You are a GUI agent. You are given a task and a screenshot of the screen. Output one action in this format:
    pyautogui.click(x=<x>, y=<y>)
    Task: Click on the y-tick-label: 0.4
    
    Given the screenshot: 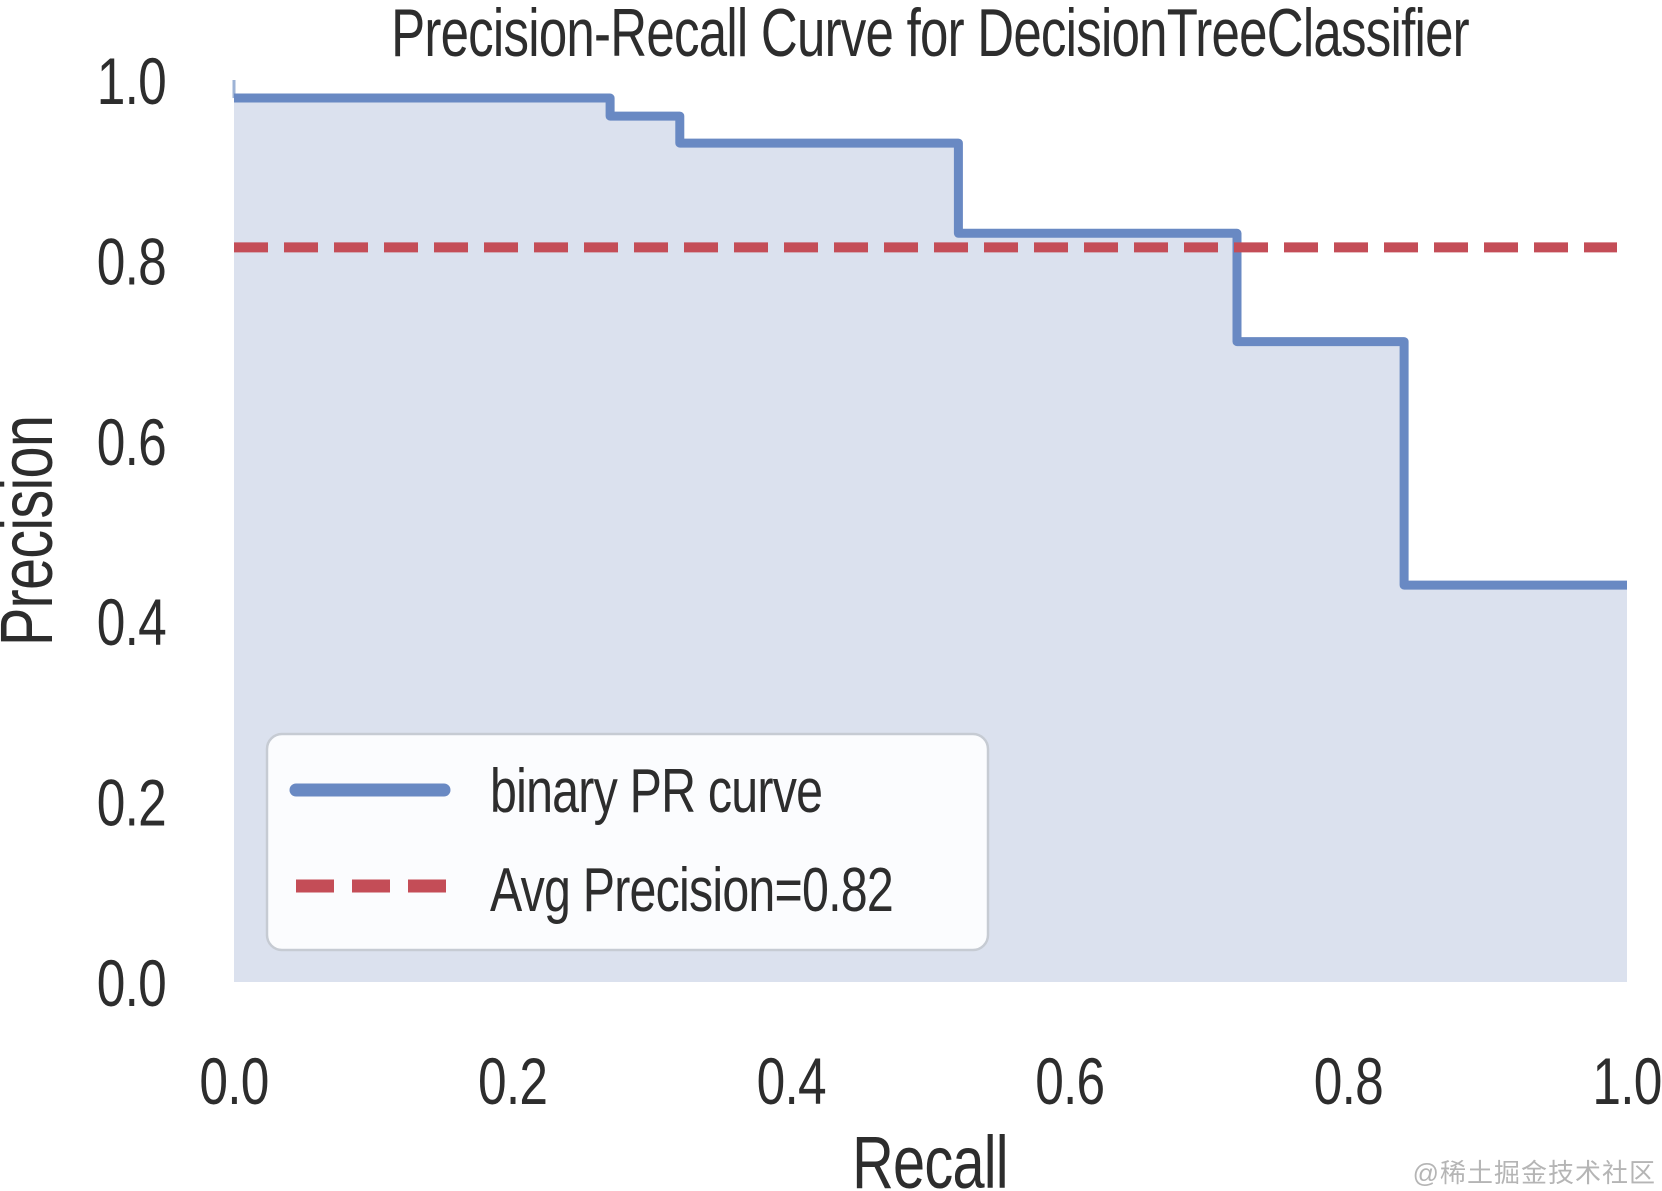 What is the action you would take?
    pyautogui.click(x=131, y=622)
    